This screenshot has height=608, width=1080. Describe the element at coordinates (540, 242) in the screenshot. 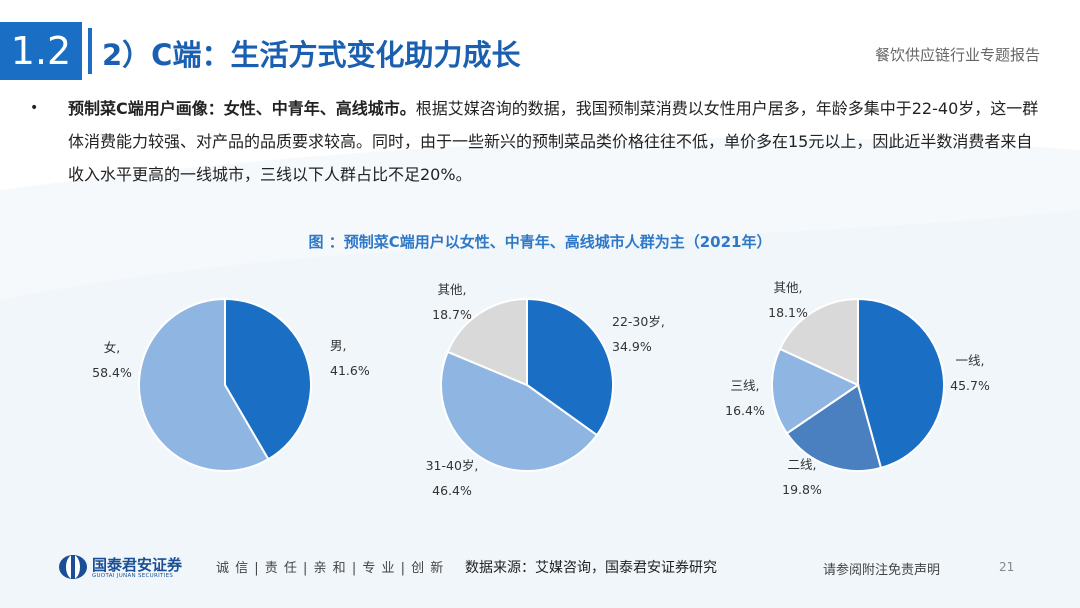

I see `figure-title: 图 ：预制菜C端用户以女性、中青年、高线城市人群为主（2021年）` at that location.